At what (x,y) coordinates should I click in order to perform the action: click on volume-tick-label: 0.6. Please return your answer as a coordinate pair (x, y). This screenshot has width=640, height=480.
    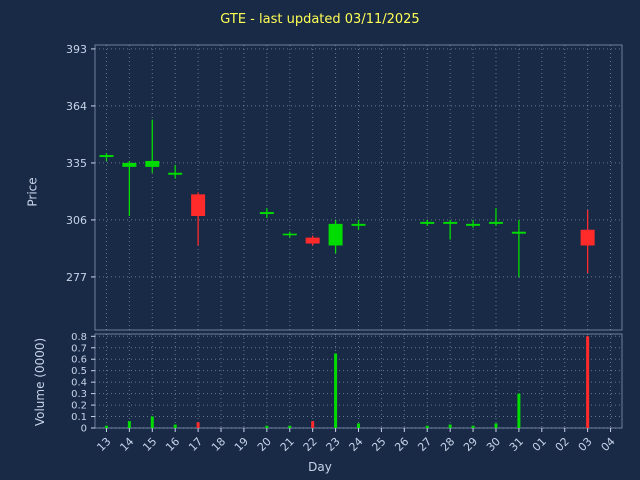
    Looking at the image, I should click on (79, 360).